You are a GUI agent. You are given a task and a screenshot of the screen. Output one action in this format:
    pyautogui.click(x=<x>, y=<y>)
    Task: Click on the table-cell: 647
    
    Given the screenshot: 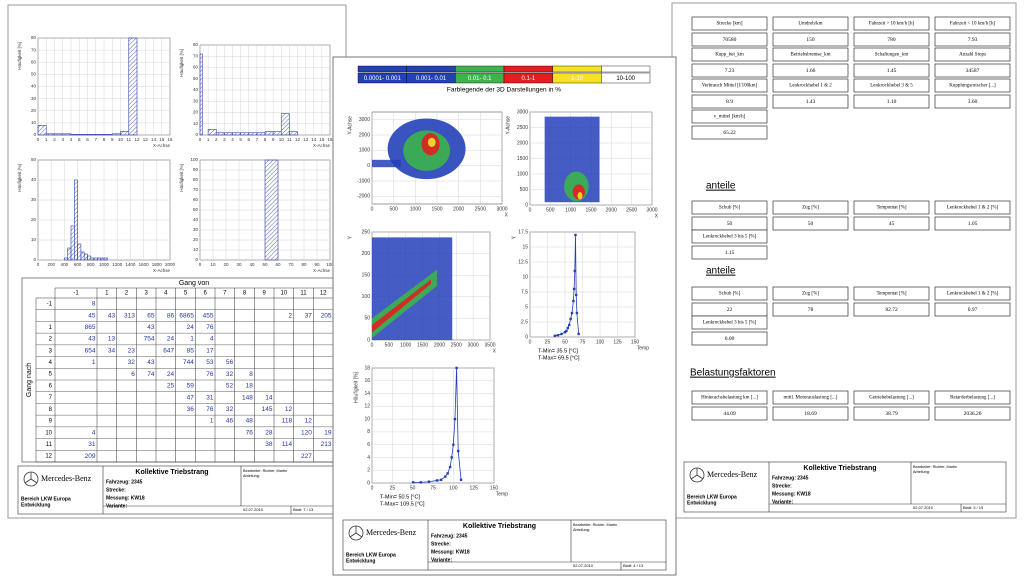 What is the action you would take?
    pyautogui.click(x=168, y=350)
    